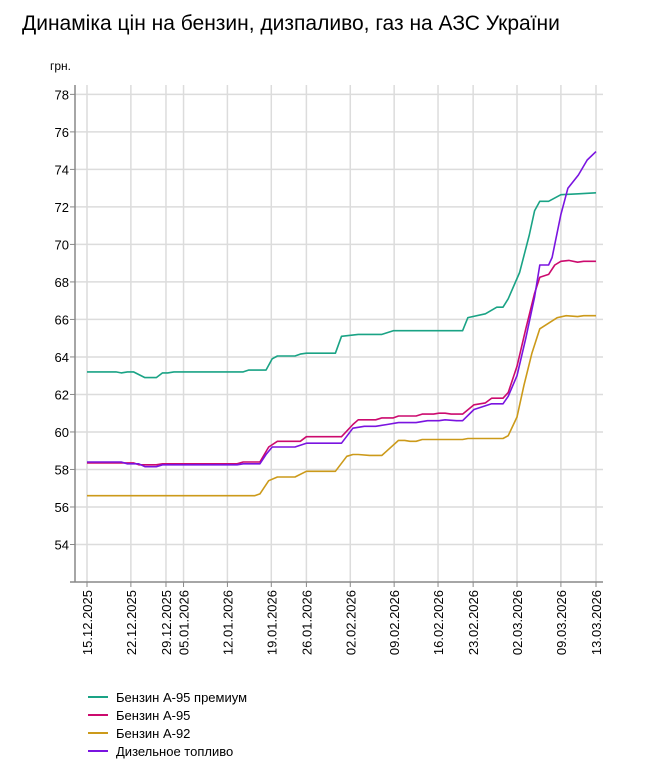 The image size is (666, 764). I want to click on x-tick-label: 13.03.2026, so click(596, 622).